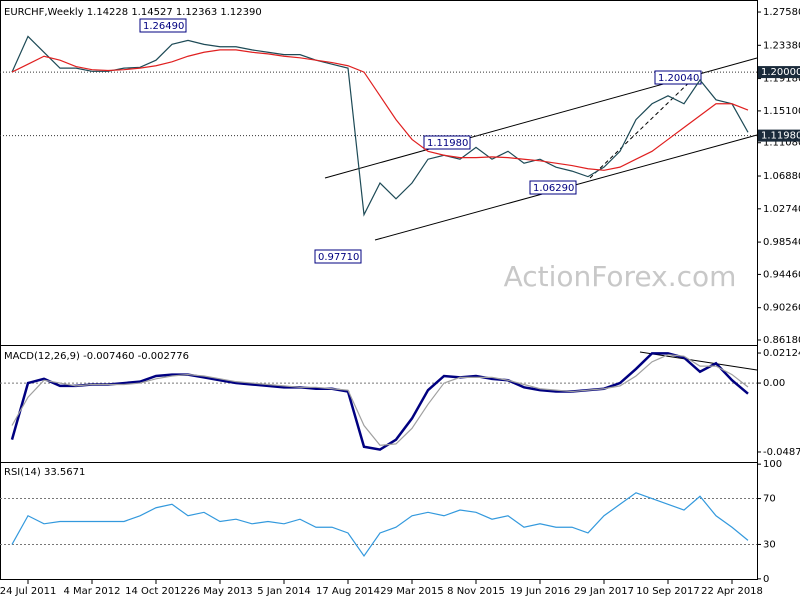 Image resolution: width=800 pixels, height=600 pixels. I want to click on x-tick-label: 19 Jun 2016, so click(540, 591).